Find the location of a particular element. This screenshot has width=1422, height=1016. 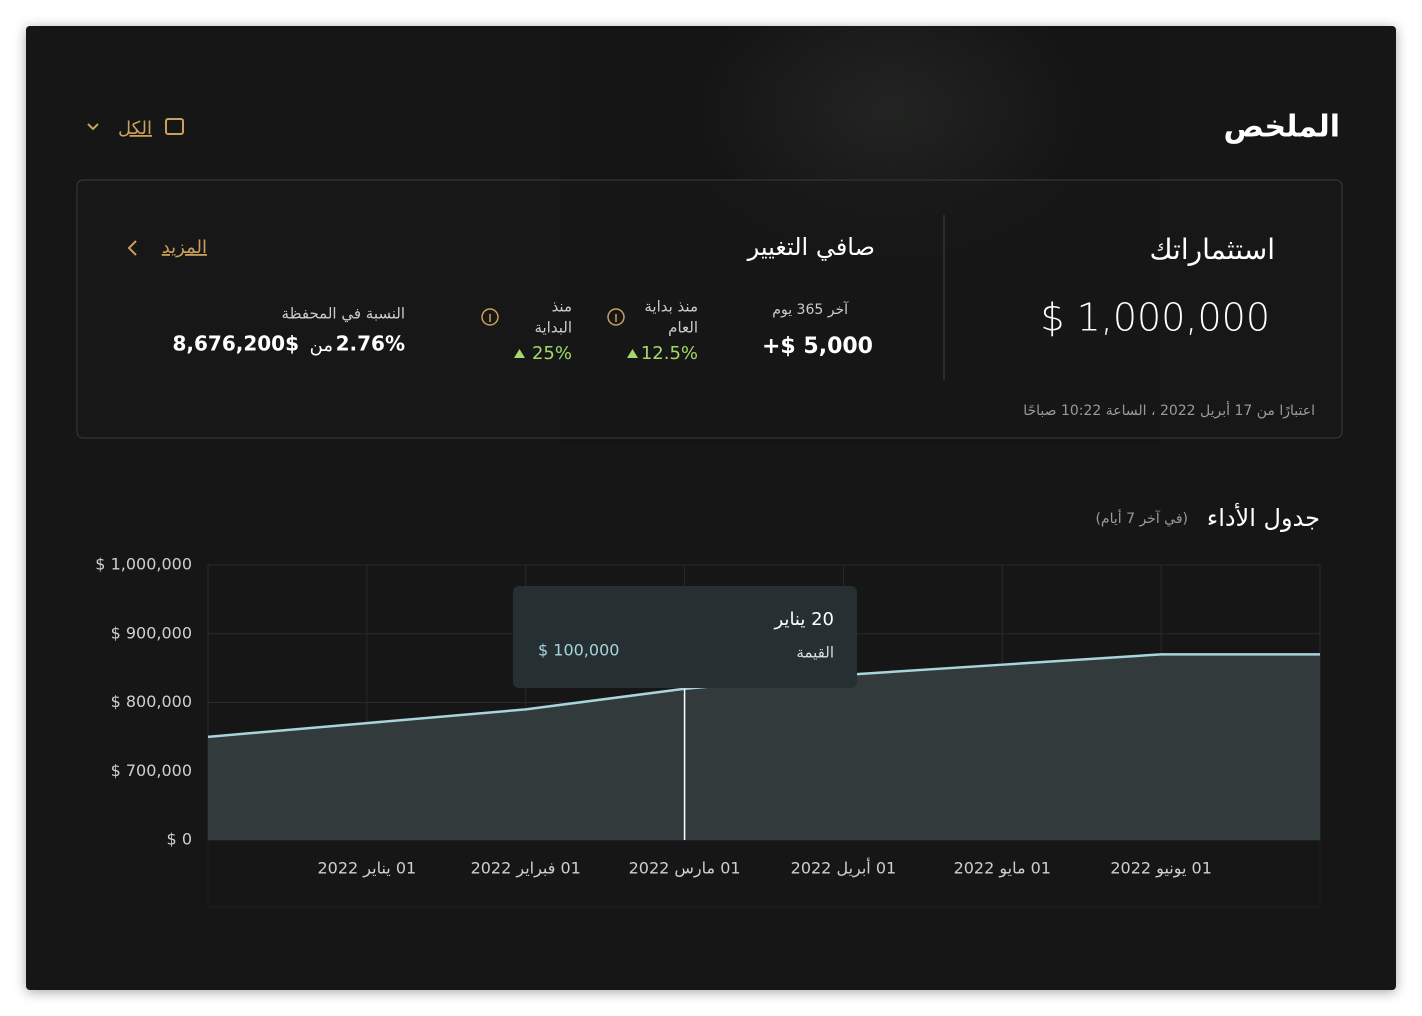

x-tick-label: 01 أبريل 2022 is located at coordinates (844, 868).